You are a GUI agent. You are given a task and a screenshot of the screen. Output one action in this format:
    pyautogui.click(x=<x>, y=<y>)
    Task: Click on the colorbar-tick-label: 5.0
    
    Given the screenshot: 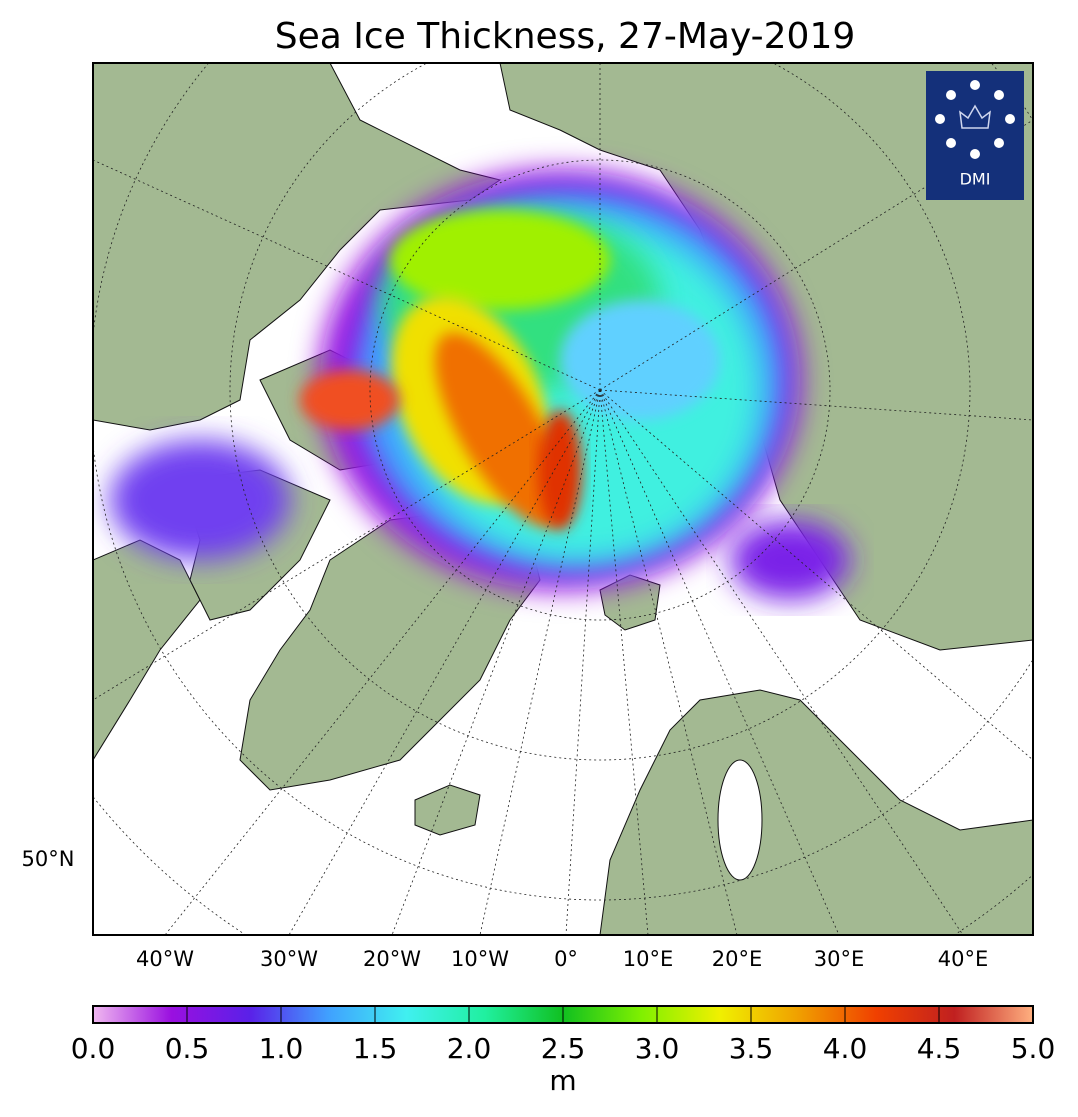 What is the action you would take?
    pyautogui.click(x=1033, y=1048)
    